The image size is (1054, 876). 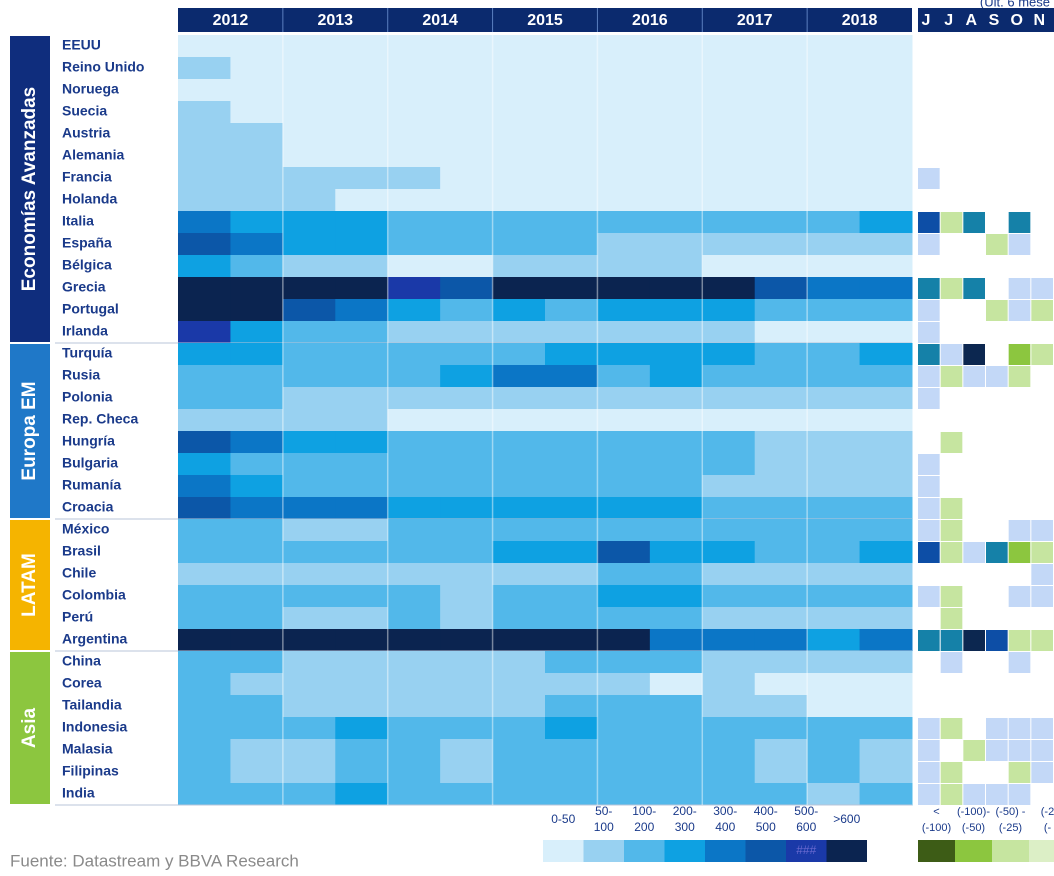 I want to click on group-label: Economías Avanzadas, so click(x=29, y=189).